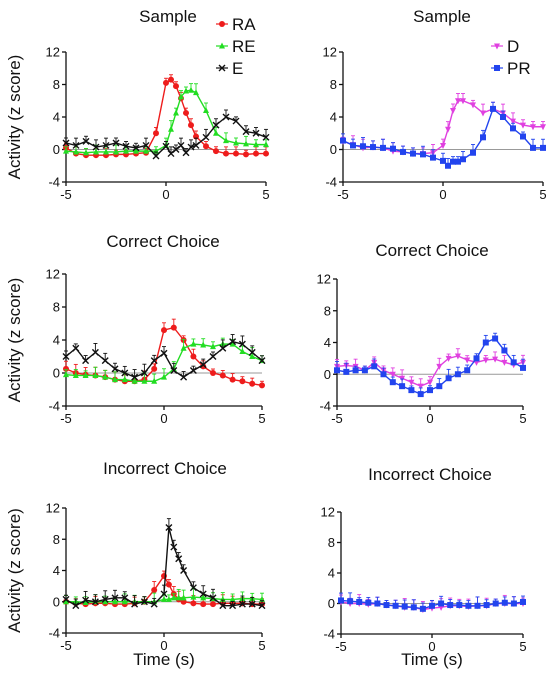 This screenshot has height=693, width=559. What do you see at coordinates (165, 468) in the screenshot?
I see `chart-title: Incorrect Choice` at bounding box center [165, 468].